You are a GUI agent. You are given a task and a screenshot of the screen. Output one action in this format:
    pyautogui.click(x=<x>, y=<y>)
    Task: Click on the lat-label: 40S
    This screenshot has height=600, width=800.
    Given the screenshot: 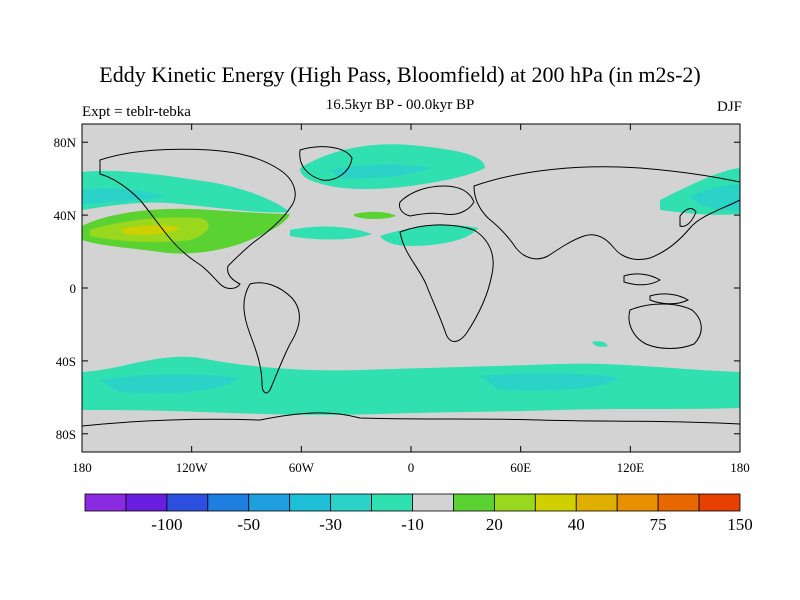 What is the action you would take?
    pyautogui.click(x=66, y=361)
    